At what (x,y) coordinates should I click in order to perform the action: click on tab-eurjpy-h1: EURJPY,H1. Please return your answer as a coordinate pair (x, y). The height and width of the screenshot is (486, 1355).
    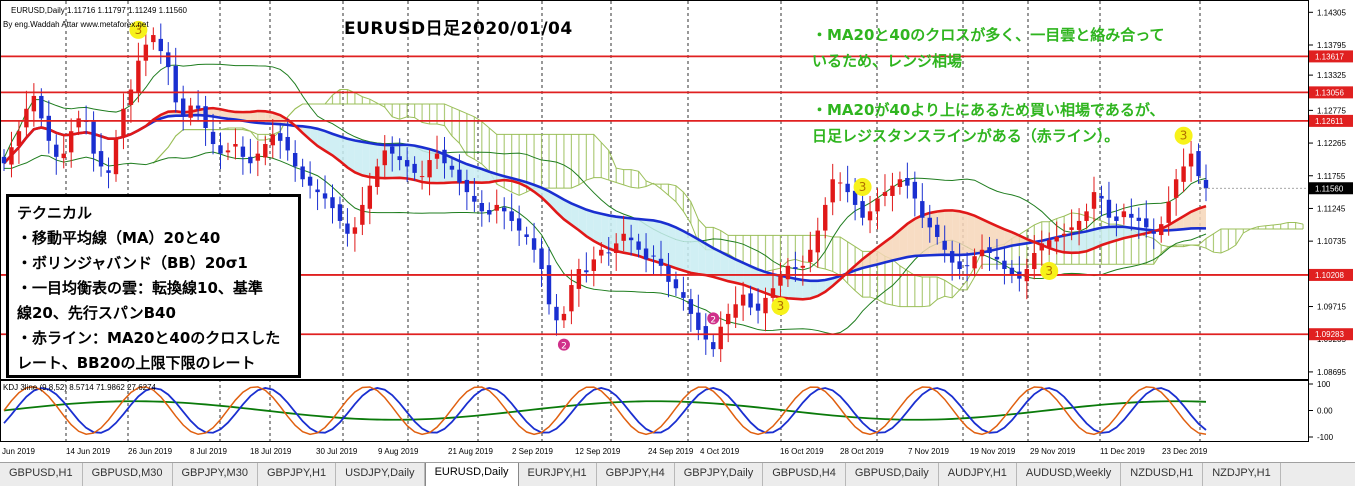
    Looking at the image, I should click on (558, 474).